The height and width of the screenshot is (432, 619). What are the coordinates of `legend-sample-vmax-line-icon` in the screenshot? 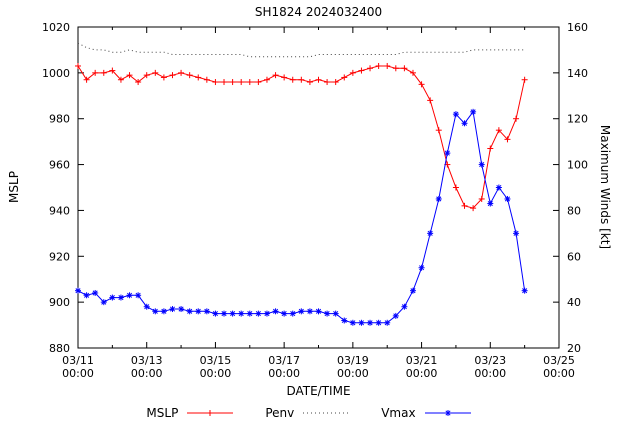 It's located at (447, 413).